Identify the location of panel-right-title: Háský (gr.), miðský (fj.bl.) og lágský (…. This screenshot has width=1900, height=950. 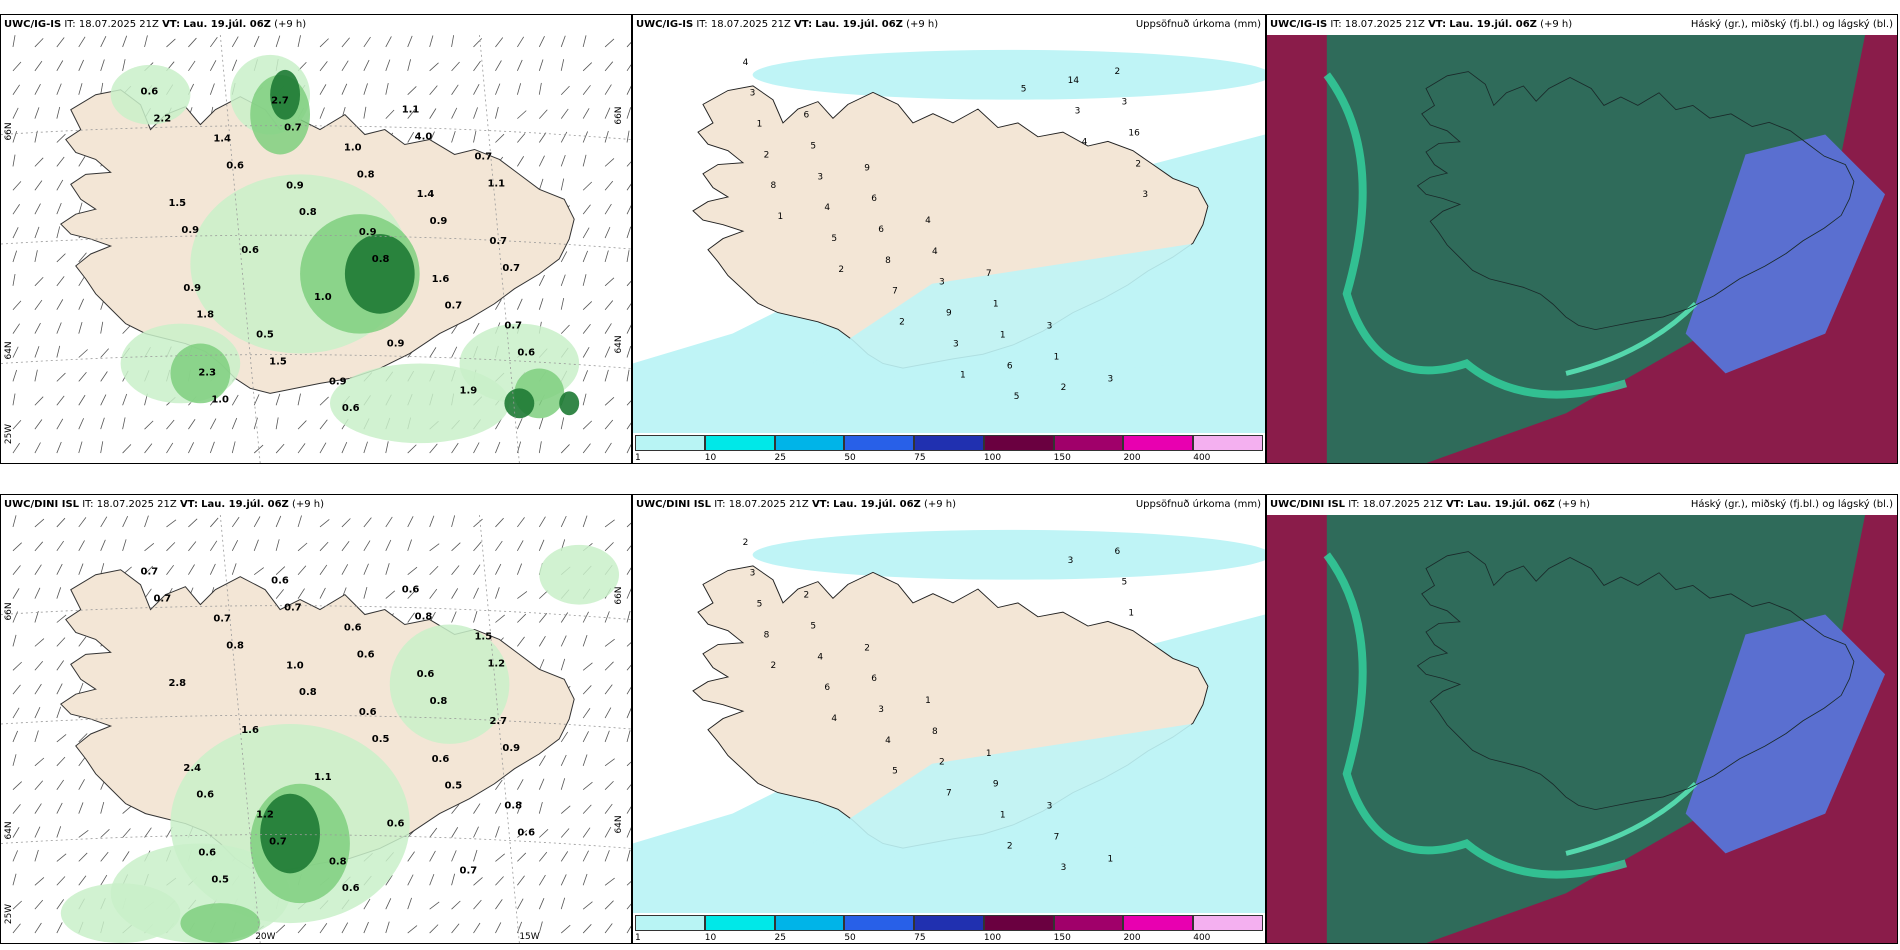
(1791, 504).